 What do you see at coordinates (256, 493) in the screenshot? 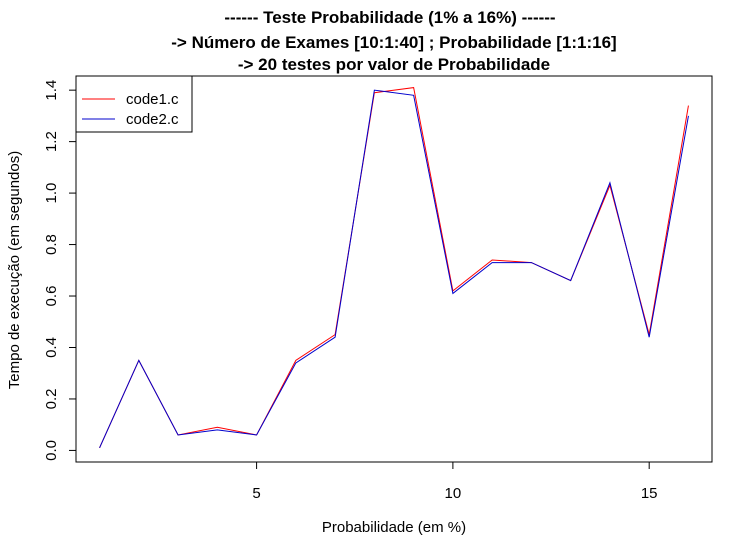
I see `x-tick-label: 5` at bounding box center [256, 493].